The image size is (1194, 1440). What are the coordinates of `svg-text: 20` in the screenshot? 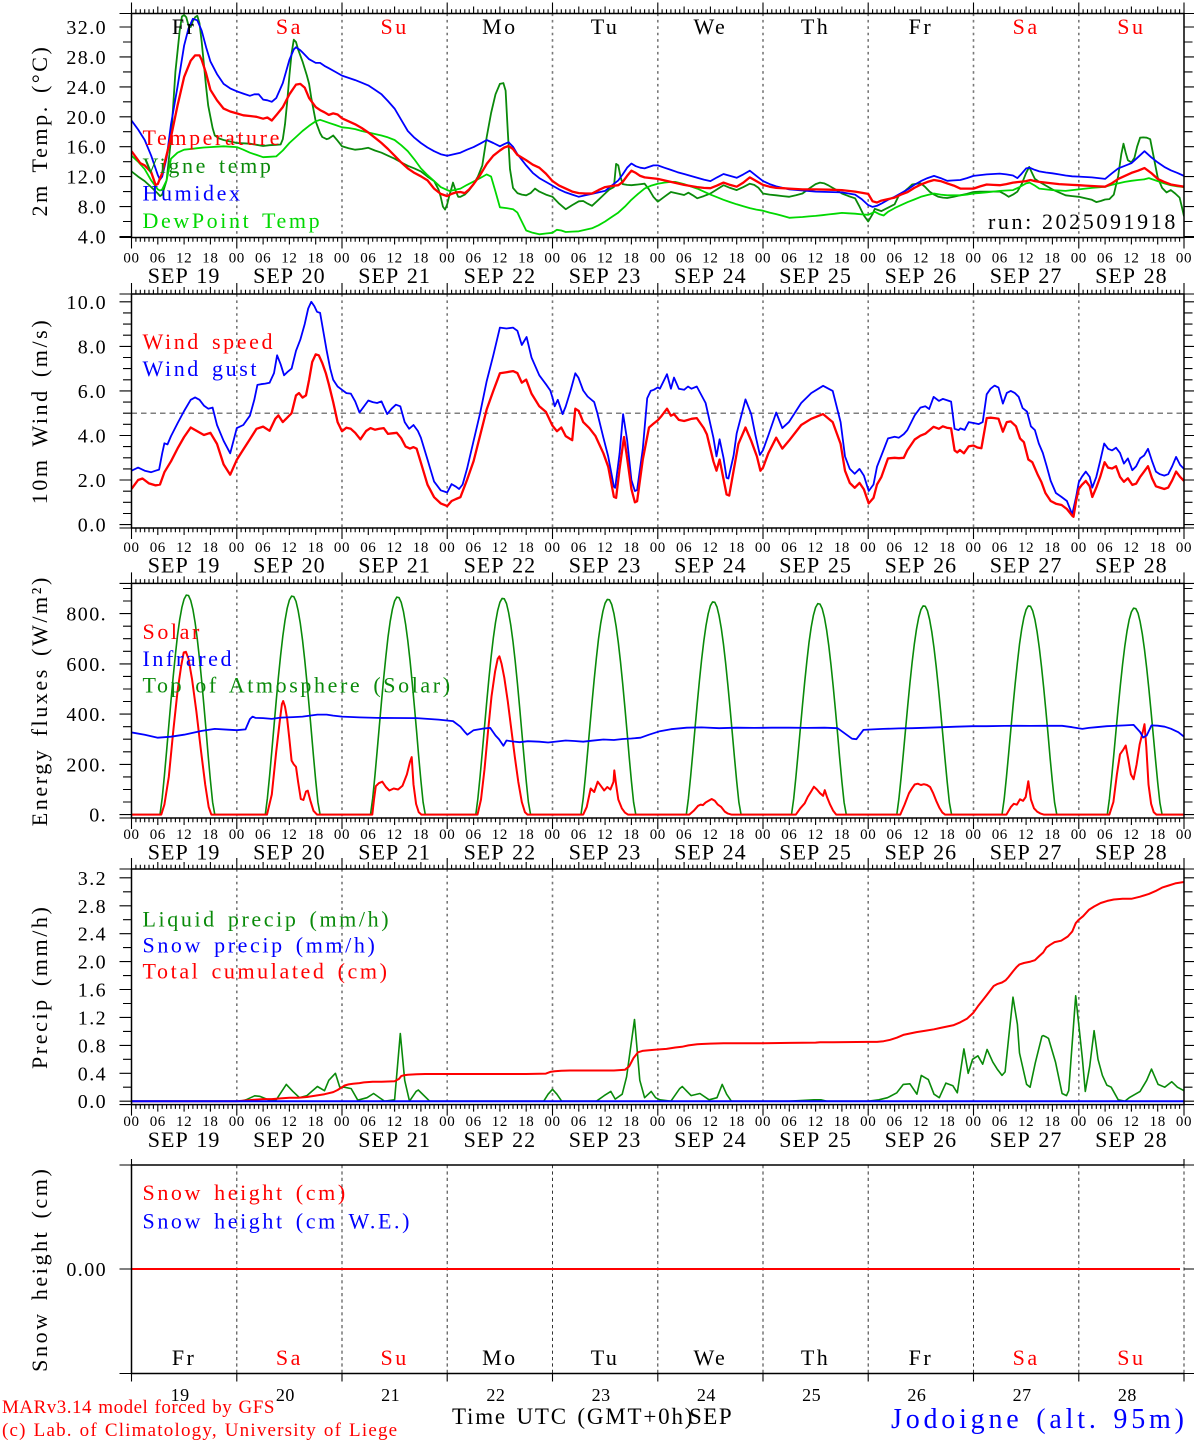 It's located at (285, 1395).